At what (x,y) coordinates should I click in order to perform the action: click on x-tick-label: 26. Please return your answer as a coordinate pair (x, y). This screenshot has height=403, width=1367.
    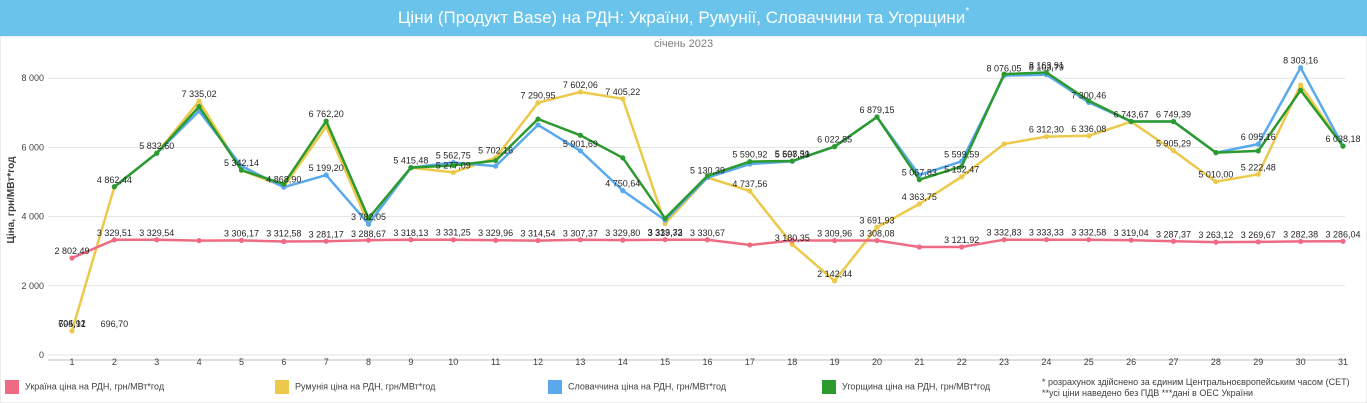
    Looking at the image, I should click on (1131, 362).